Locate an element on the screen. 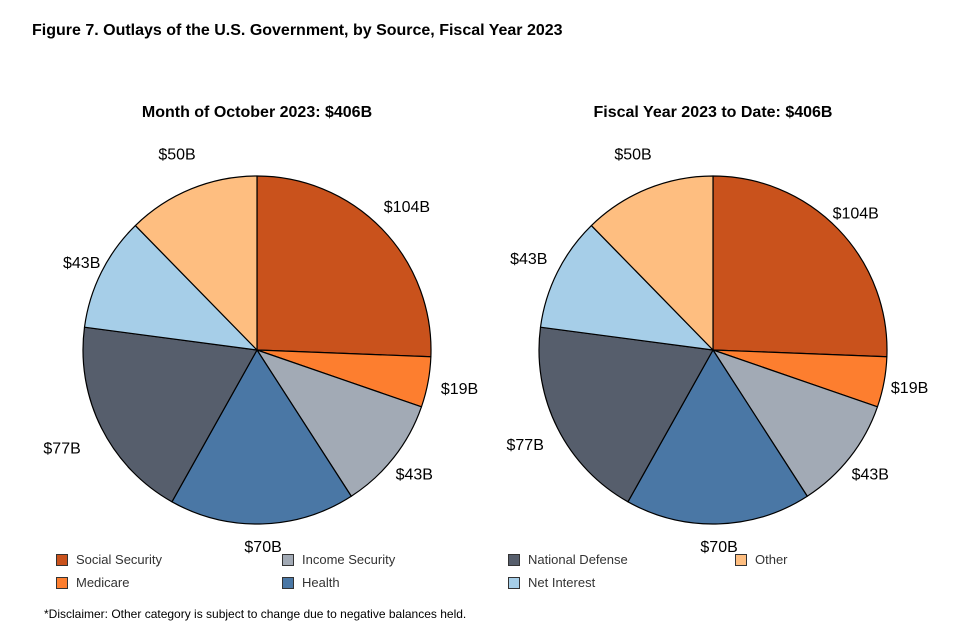 The height and width of the screenshot is (631, 967). legend-item-national-defense: National Defense is located at coordinates (568, 559).